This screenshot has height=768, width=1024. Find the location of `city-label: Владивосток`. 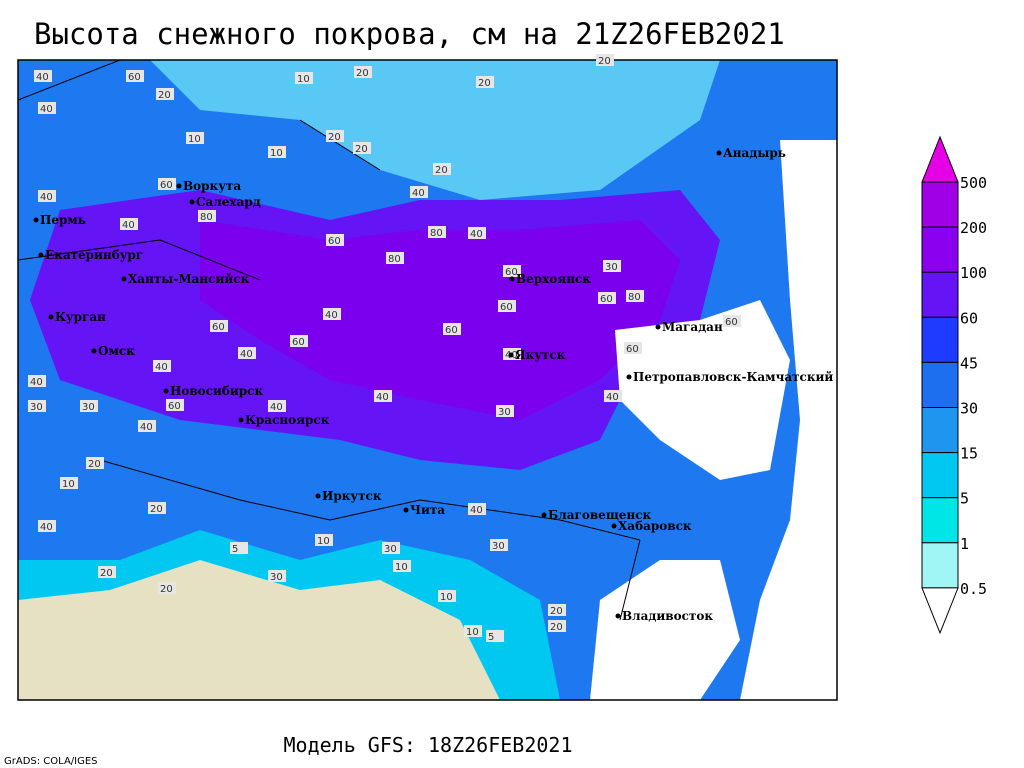

city-label: Владивосток is located at coordinates (667, 616).